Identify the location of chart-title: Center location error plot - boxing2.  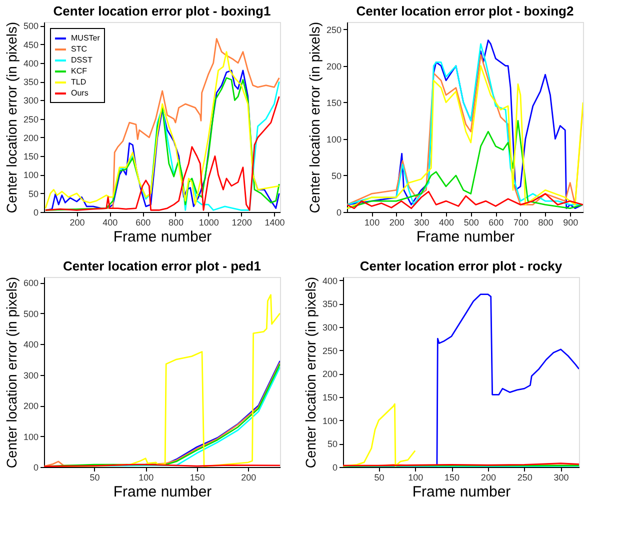
(465, 10).